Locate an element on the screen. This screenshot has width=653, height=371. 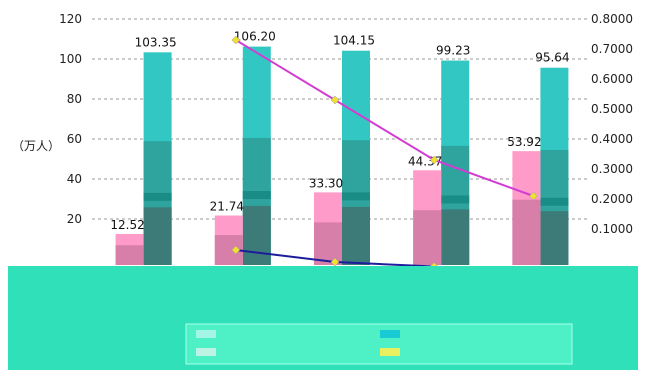
y-right-tick-label: 0.6000 is located at coordinates (612, 79).